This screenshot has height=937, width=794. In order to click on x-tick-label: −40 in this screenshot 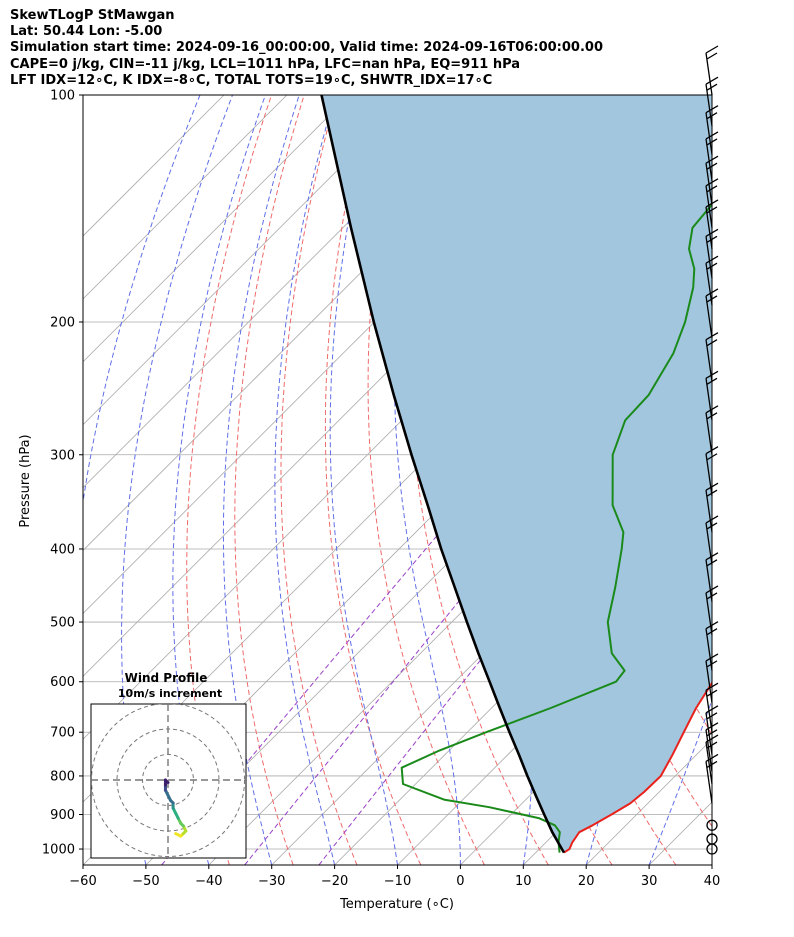, I will do `click(208, 881)`.